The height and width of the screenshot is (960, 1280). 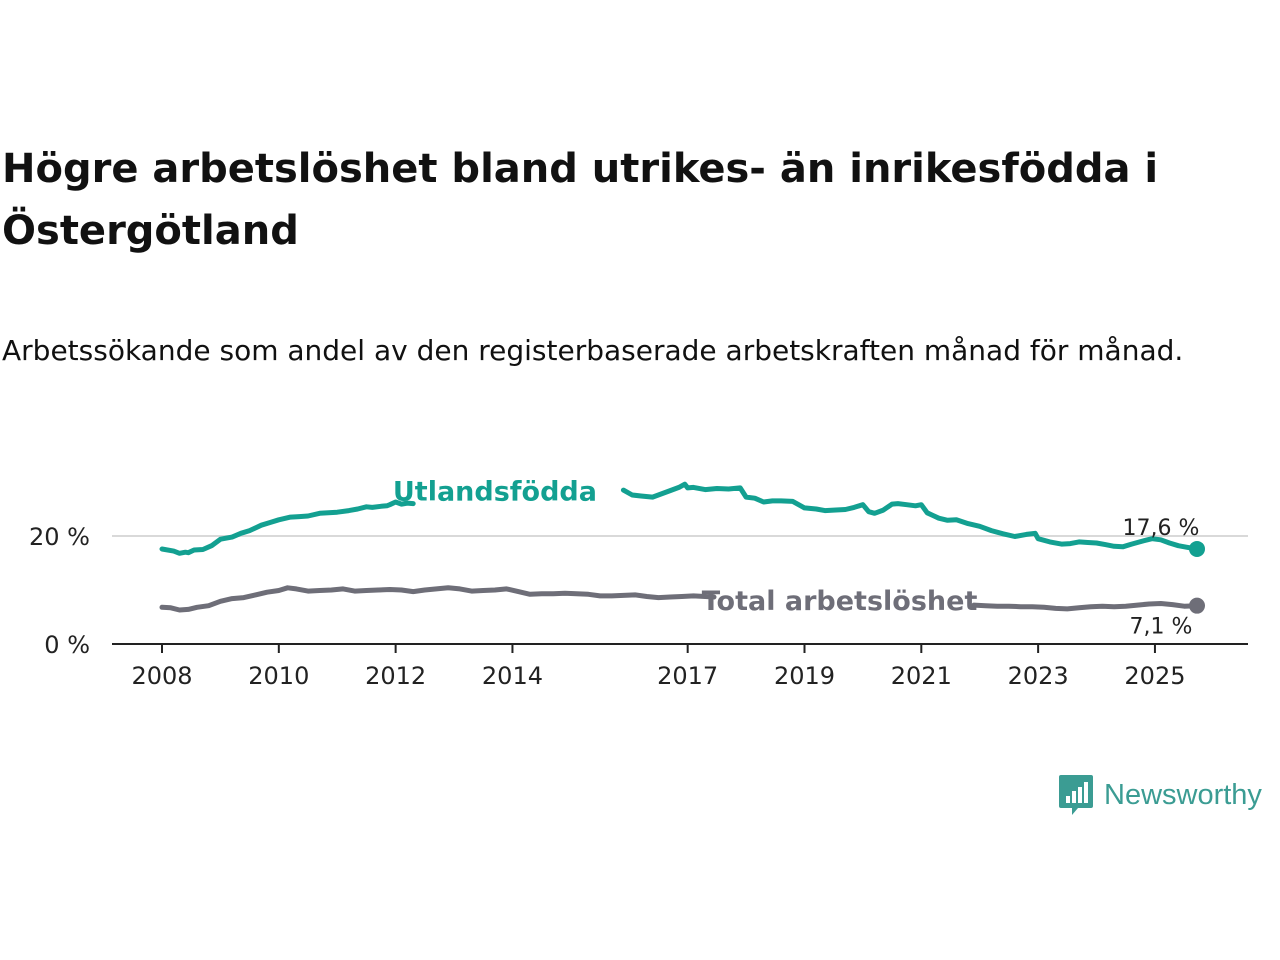 I want to click on x-tick-label: 2017, so click(x=687, y=676).